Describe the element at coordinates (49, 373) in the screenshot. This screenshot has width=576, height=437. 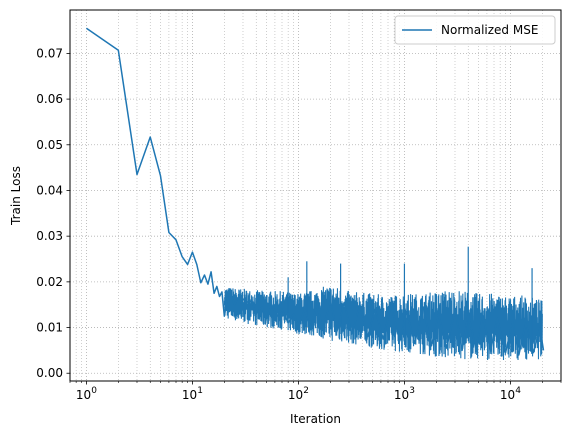
I see `y-tick-label: 0.00` at that location.